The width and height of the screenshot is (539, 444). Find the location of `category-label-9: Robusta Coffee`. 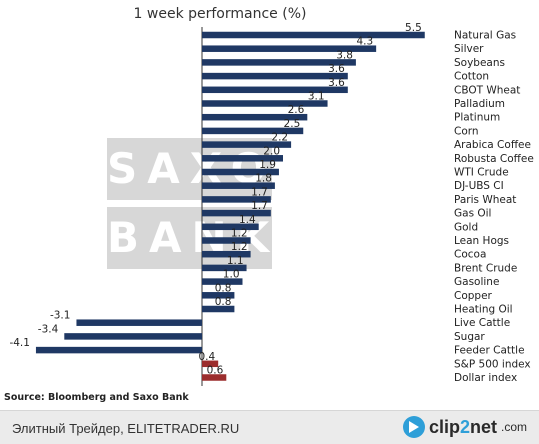

category-label-9: Robusta Coffee is located at coordinates (494, 159).